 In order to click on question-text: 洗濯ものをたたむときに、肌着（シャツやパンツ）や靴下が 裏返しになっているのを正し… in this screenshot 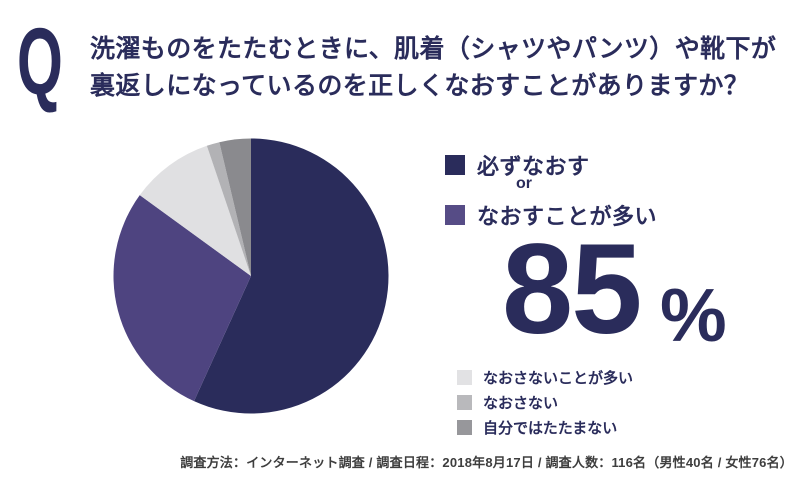, I will do `click(433, 68)`.